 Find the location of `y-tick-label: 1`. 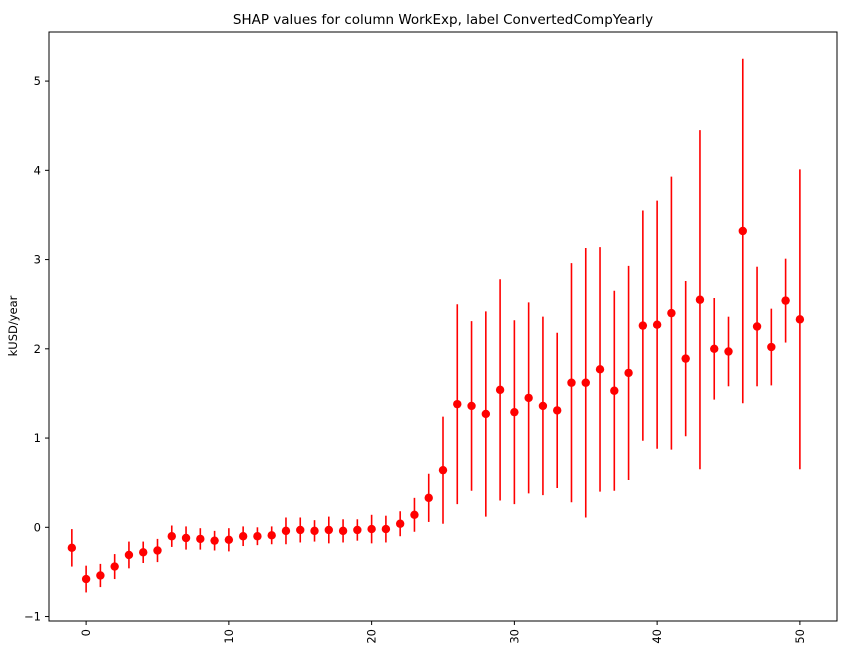

y-tick-label: 1 is located at coordinates (37, 438).